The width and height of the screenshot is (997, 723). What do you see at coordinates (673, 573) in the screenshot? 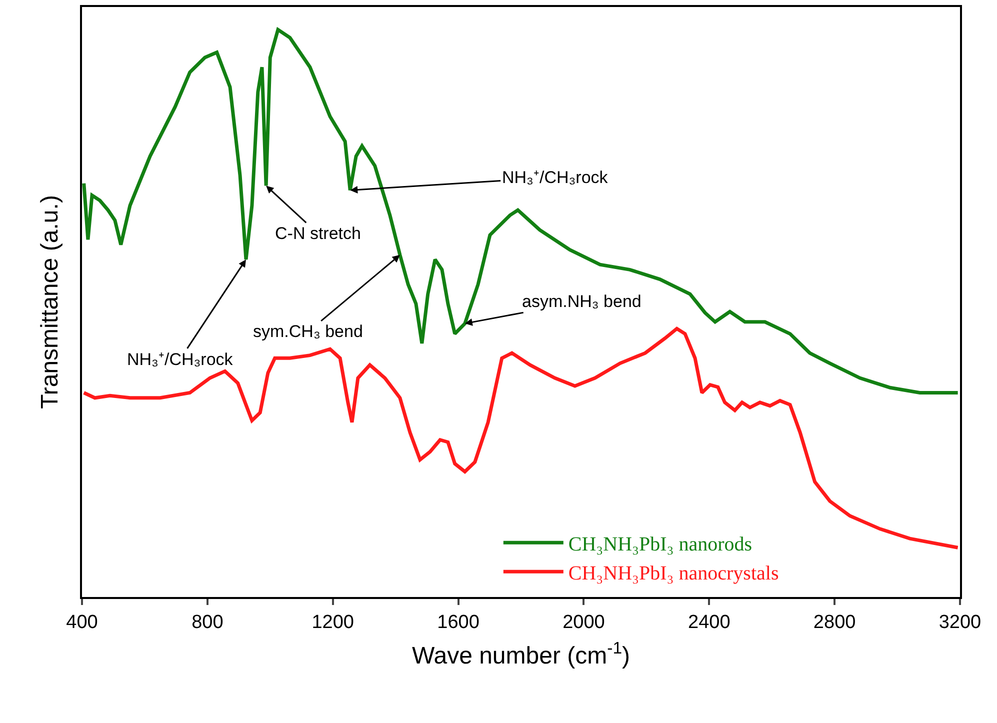
I see `legend-label: CH₃NH₃PbI₃ nanocrystals` at bounding box center [673, 573].